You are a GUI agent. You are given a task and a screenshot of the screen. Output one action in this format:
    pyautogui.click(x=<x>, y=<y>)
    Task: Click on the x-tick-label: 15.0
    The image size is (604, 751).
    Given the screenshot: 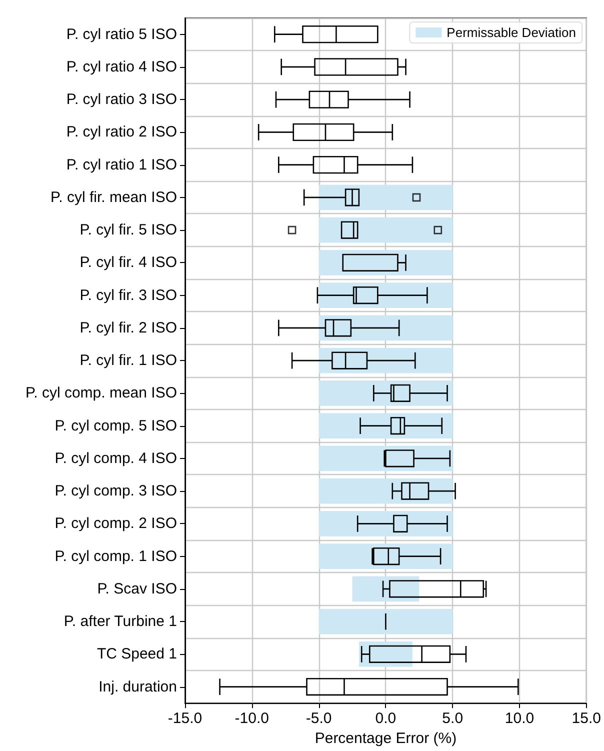 What is the action you would take?
    pyautogui.click(x=587, y=719)
    